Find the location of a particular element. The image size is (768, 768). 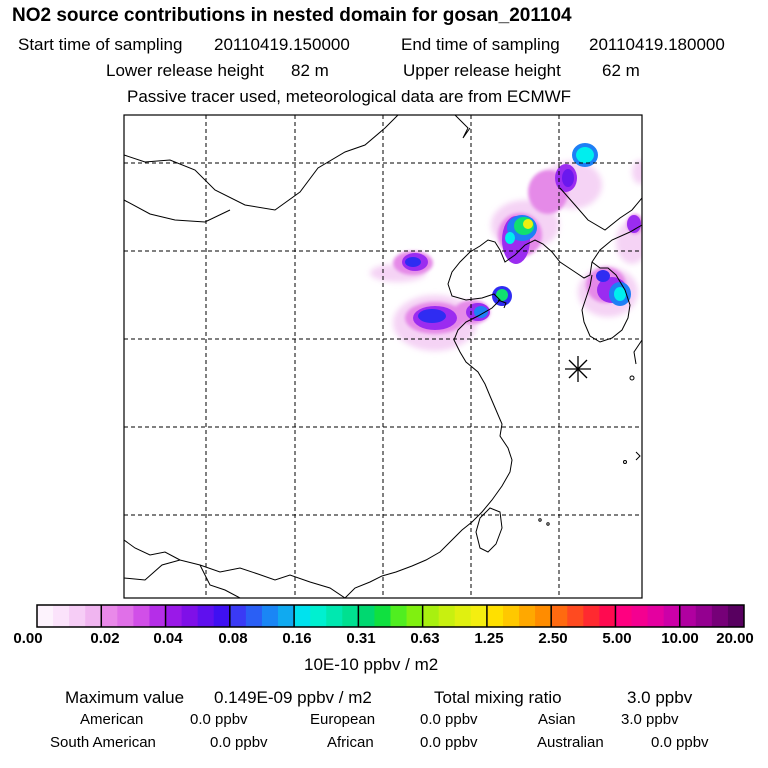

region-name: African is located at coordinates (350, 742).